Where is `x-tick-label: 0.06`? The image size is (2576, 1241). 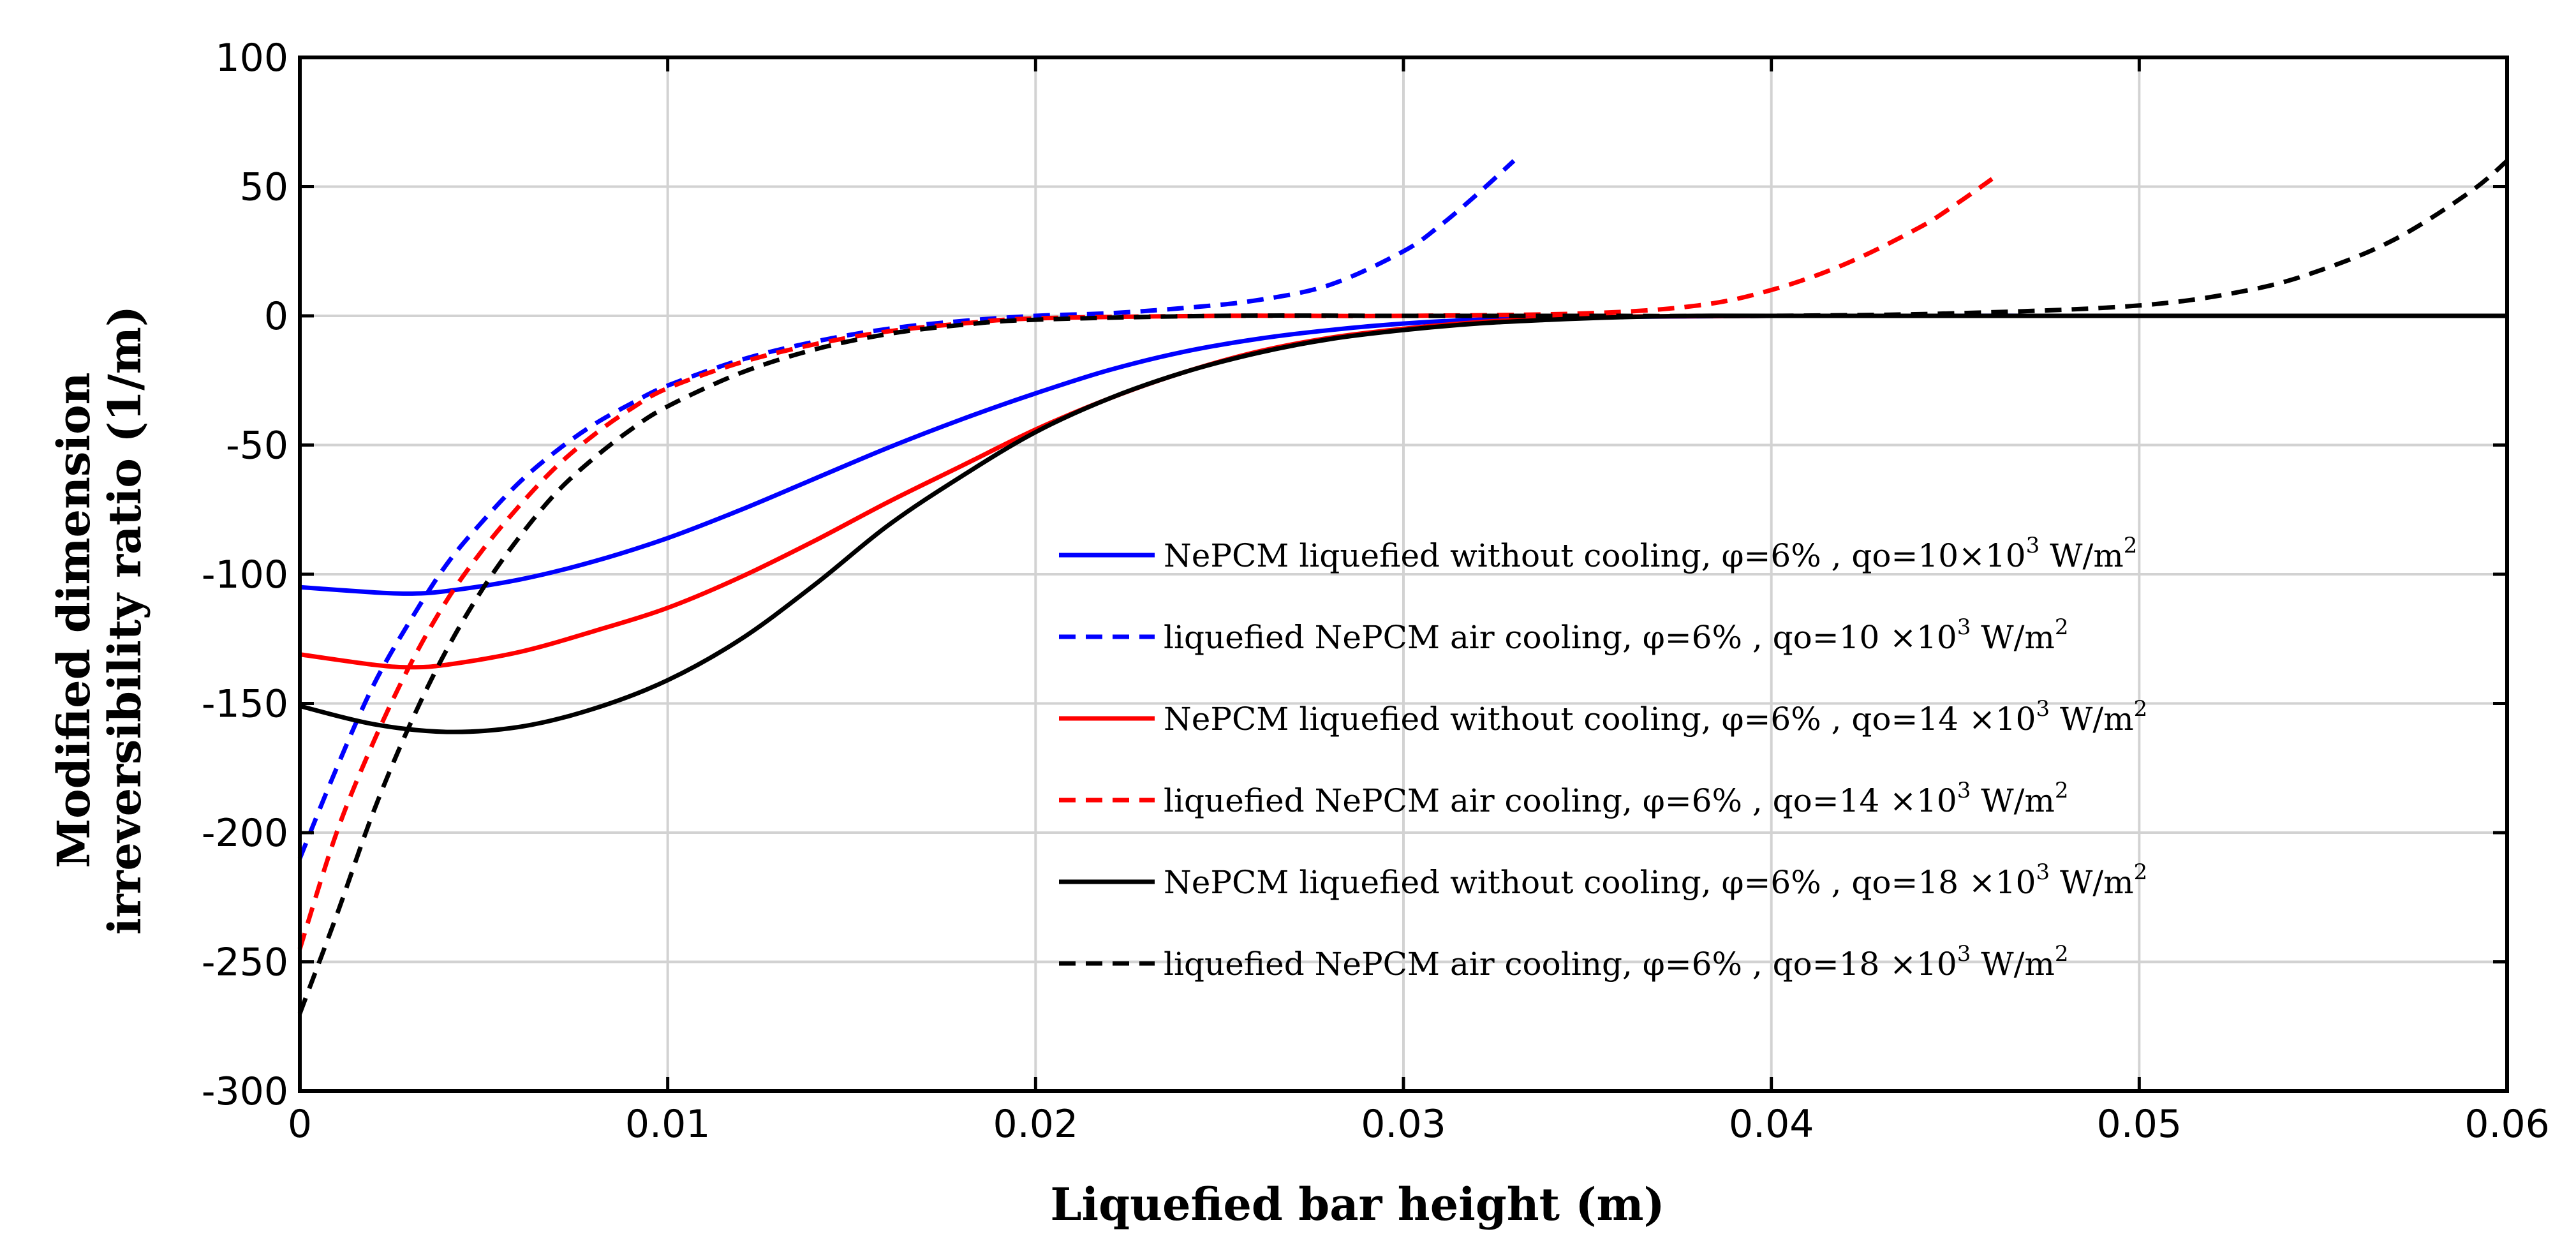 x-tick-label: 0.06 is located at coordinates (2507, 1124).